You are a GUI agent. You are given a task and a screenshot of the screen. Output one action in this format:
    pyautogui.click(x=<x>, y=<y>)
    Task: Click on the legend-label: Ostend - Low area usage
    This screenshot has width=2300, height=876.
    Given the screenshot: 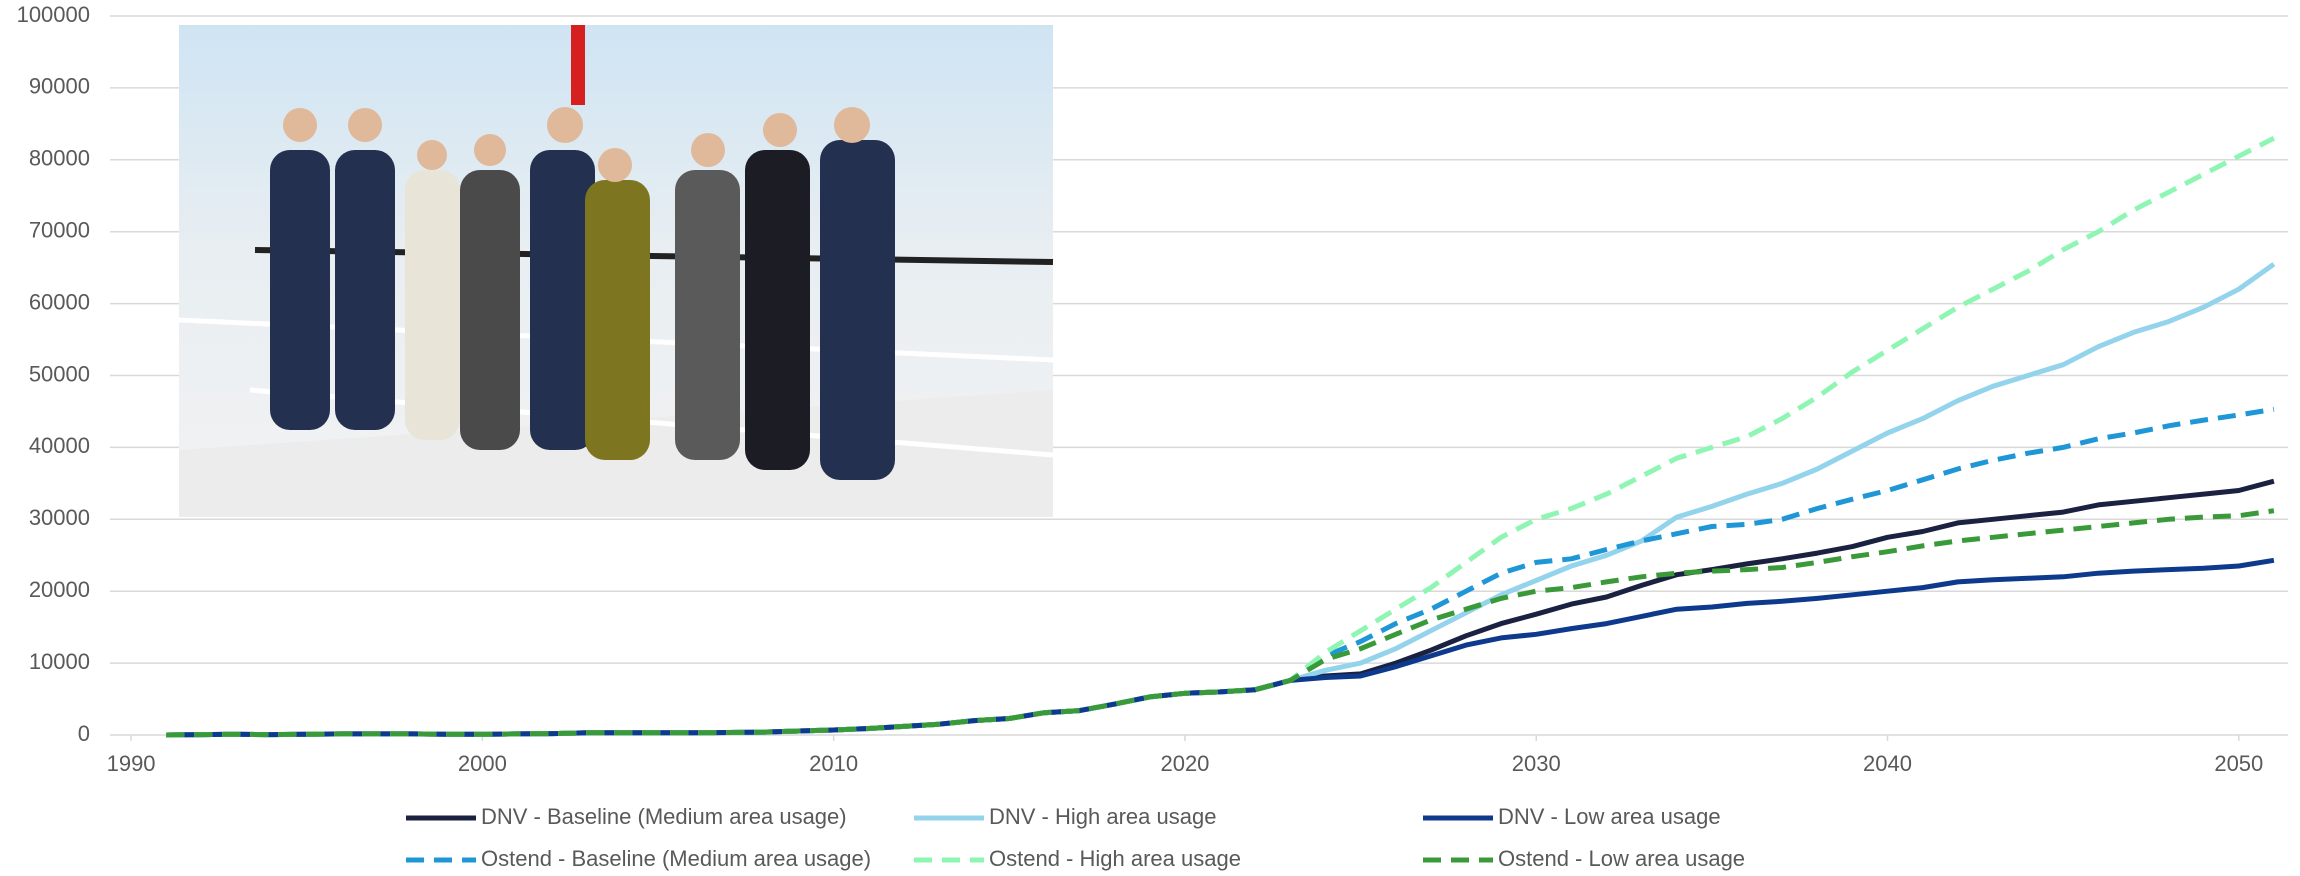 What is the action you would take?
    pyautogui.click(x=1621, y=858)
    